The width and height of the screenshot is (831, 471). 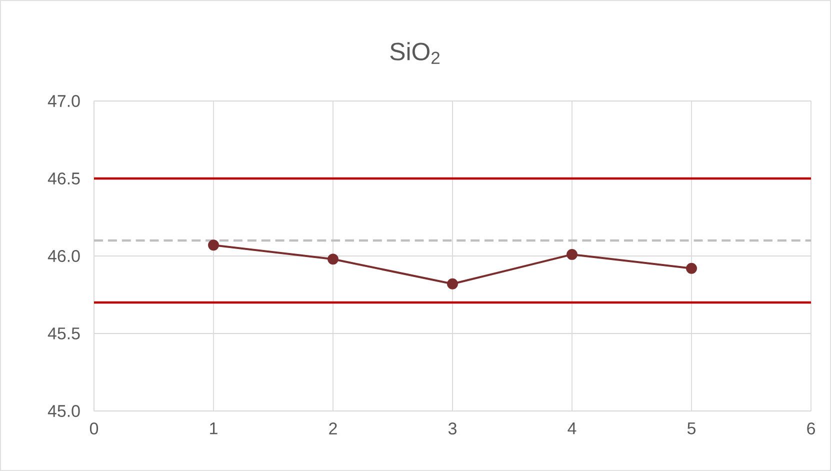 I want to click on y-tick-label: 45.0, so click(x=64, y=411).